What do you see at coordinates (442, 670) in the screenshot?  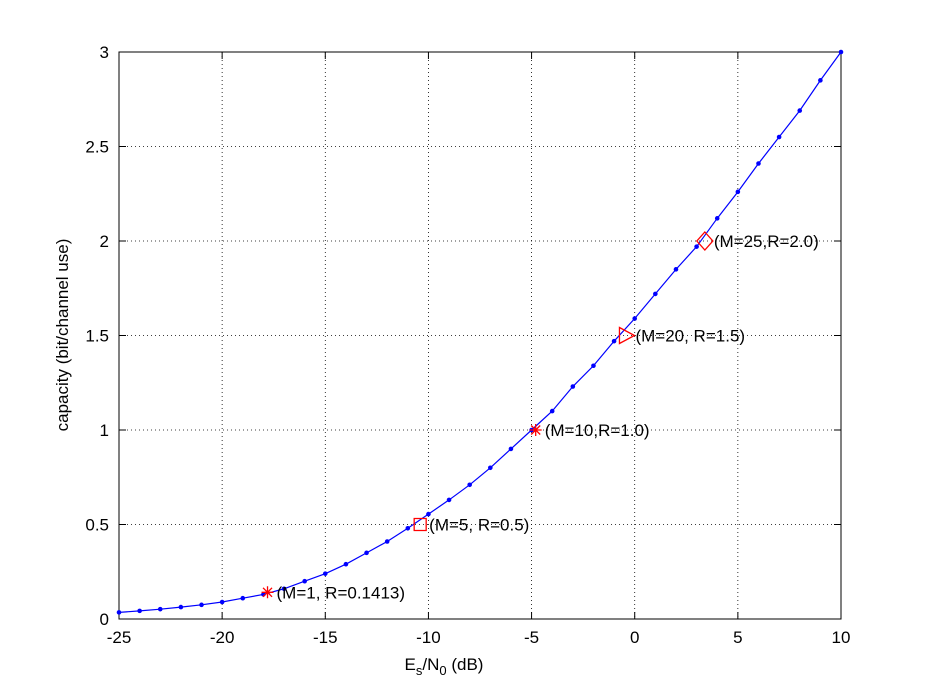 I see `x-label-part: 0` at bounding box center [442, 670].